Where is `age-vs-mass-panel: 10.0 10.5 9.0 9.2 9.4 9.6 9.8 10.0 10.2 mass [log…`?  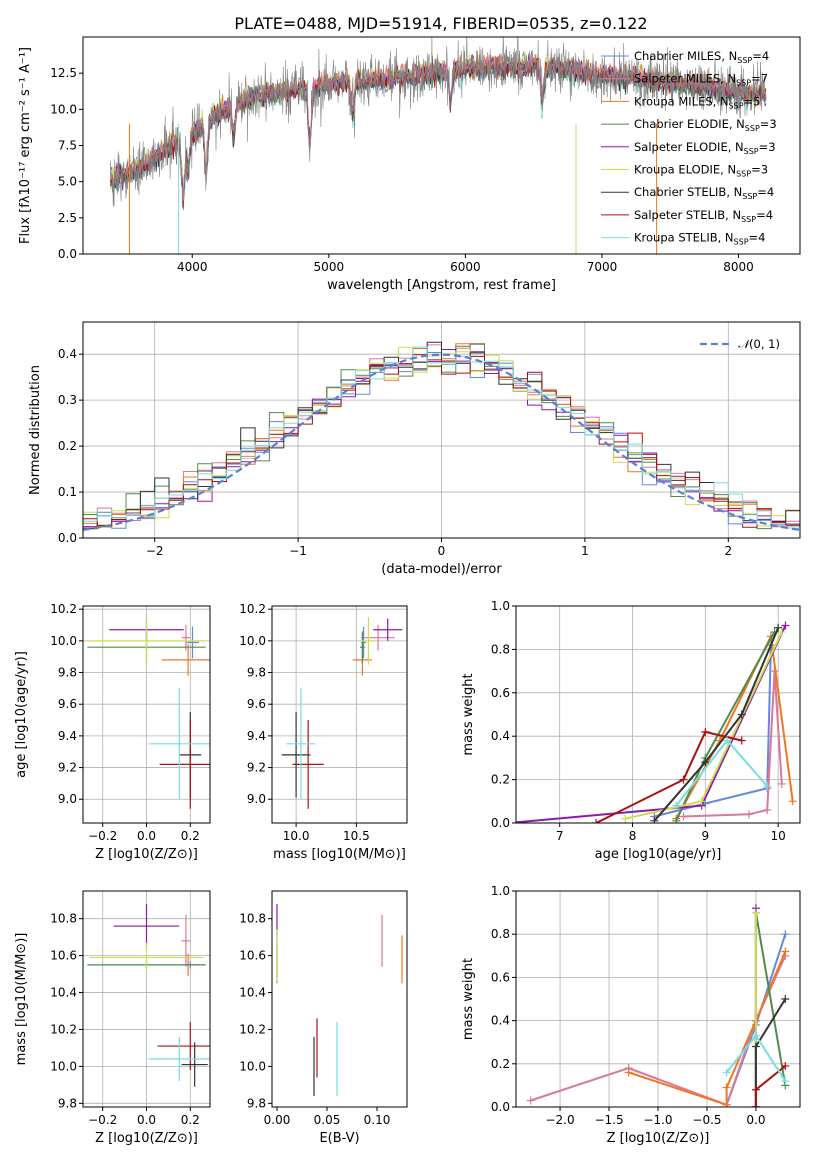
age-vs-mass-panel: 10.0 10.5 9.0 9.2 9.4 9.6 9.8 10.0 10.2 mass [log… is located at coordinates (323, 732).